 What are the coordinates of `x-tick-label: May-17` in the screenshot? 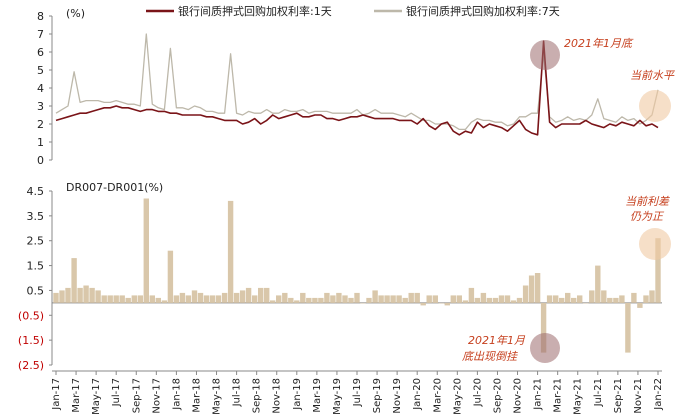 It's located at (96, 396).